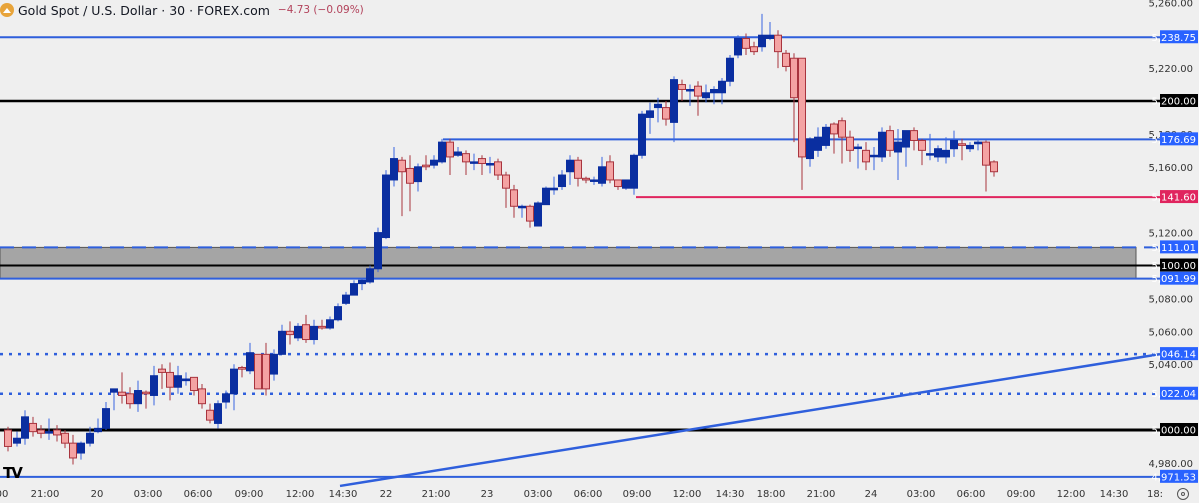 This screenshot has height=503, width=1199. What do you see at coordinates (1173, 266) in the screenshot?
I see `price-level-label: 5,100.00` at bounding box center [1173, 266].